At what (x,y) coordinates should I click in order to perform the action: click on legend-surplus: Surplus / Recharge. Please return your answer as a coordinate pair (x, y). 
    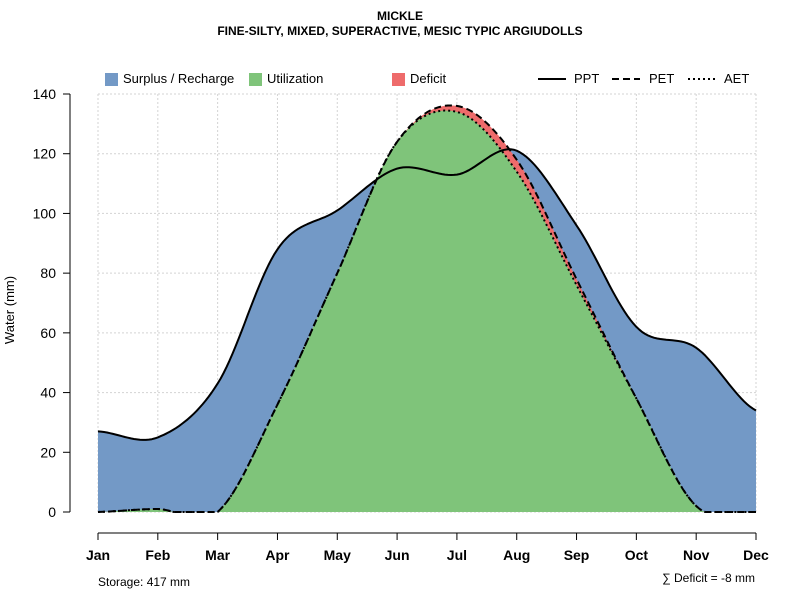
    Looking at the image, I should click on (179, 78).